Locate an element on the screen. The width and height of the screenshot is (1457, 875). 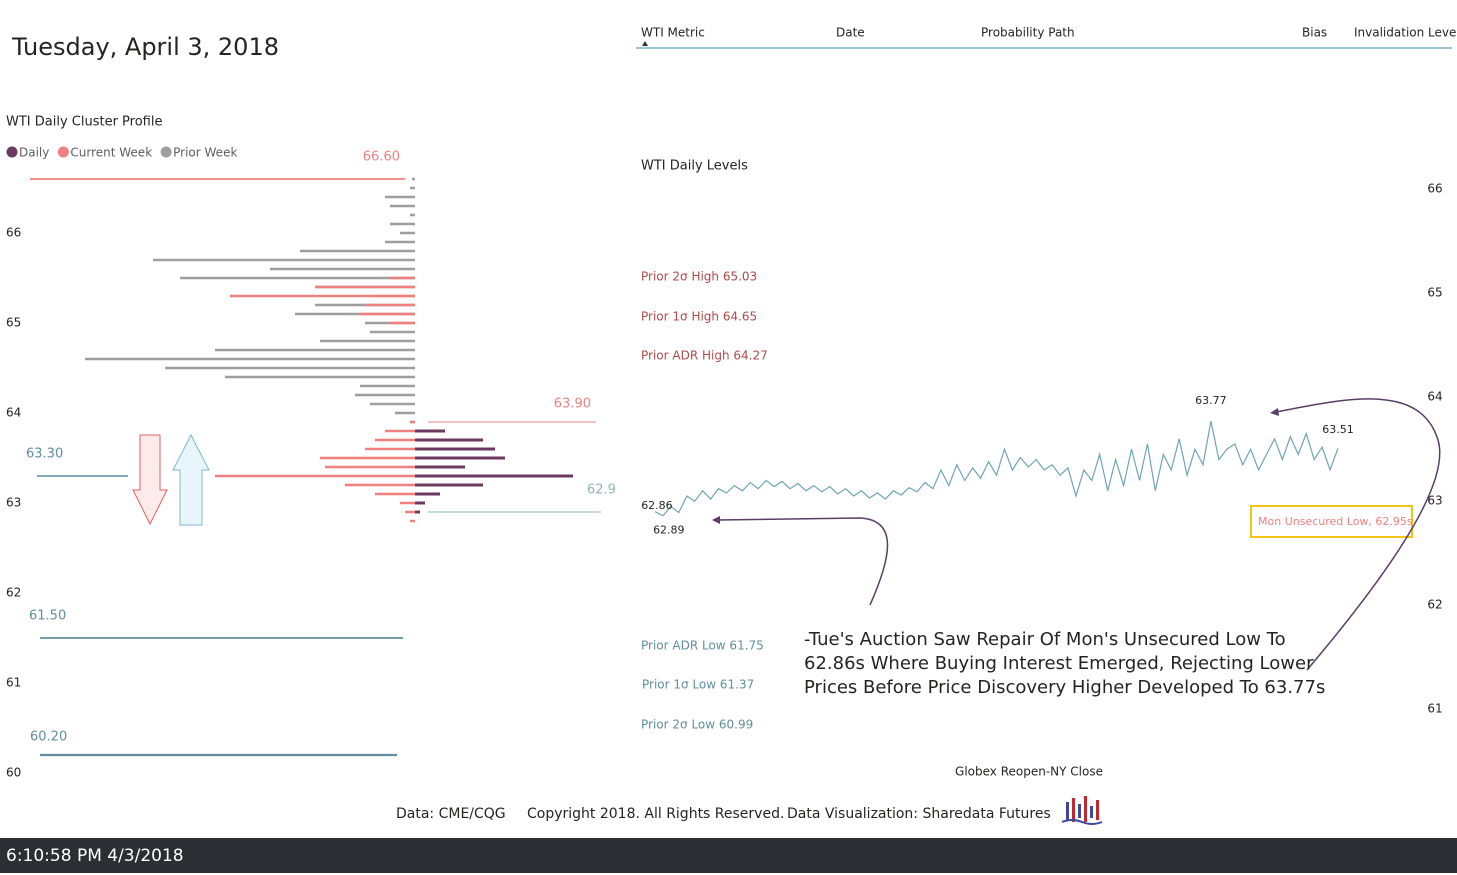
up-arrow is located at coordinates (191, 479).